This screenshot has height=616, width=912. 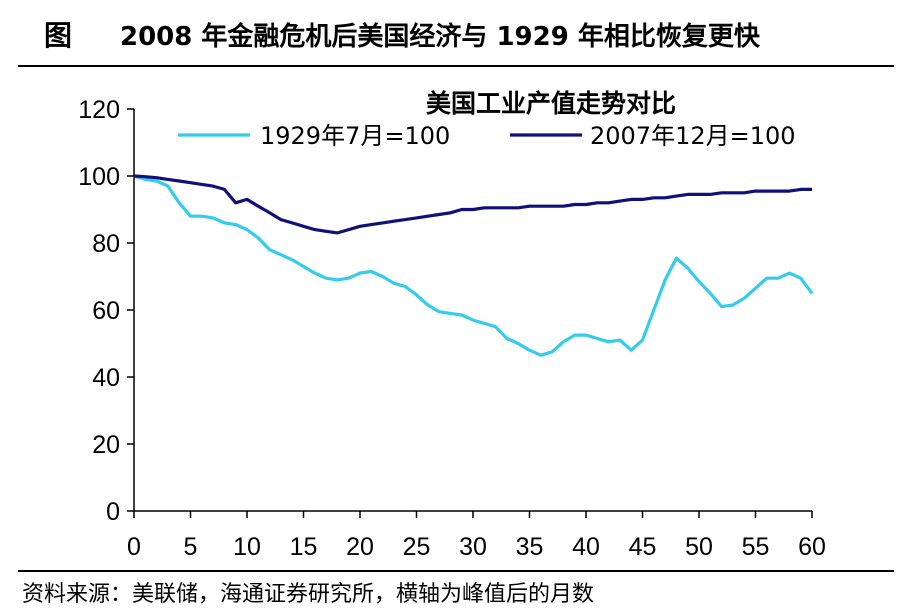 I want to click on y-tick-label: 0, so click(x=113, y=512).